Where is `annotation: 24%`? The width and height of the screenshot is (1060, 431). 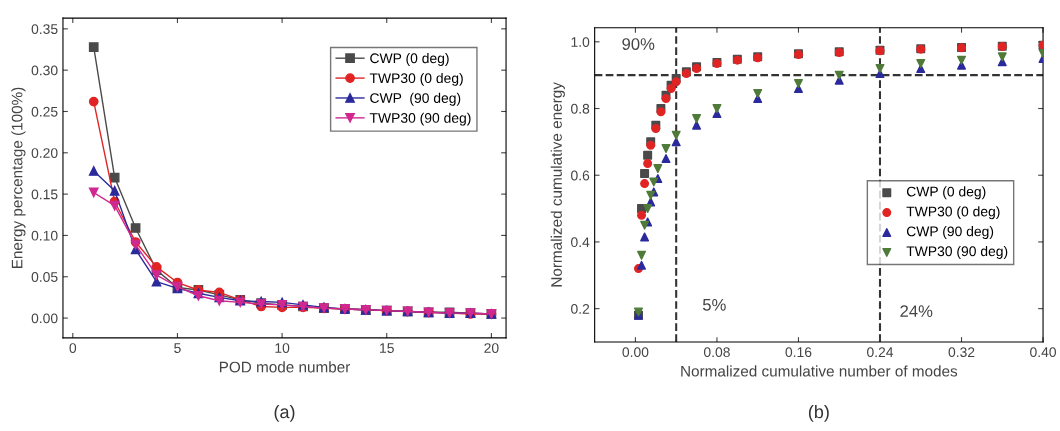 annotation: 24% is located at coordinates (916, 311).